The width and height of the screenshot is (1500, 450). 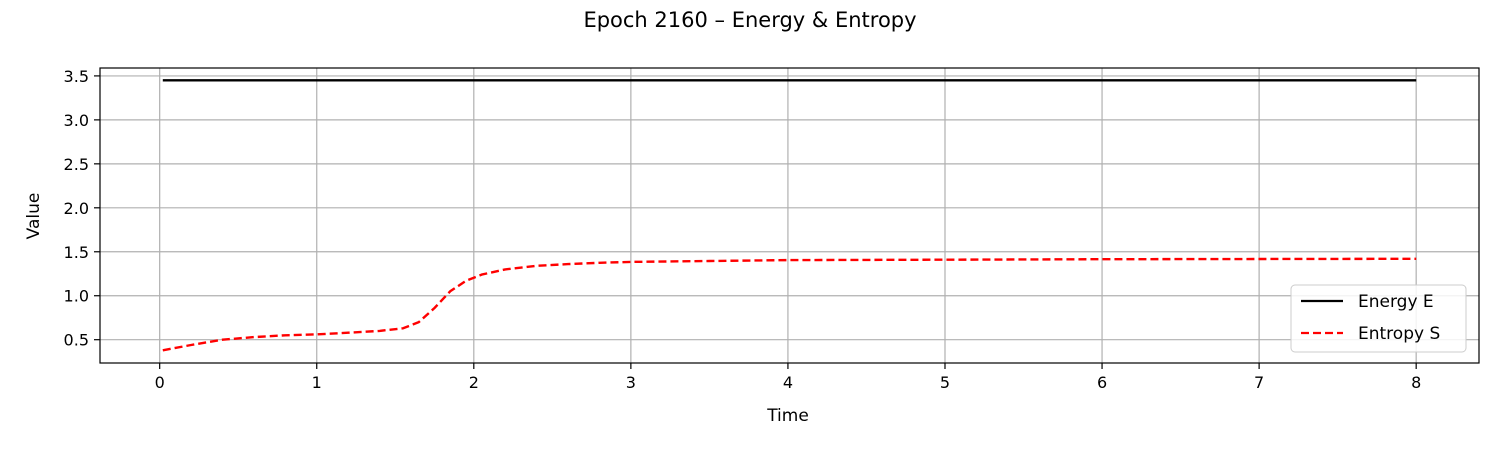 I want to click on x-tick-label: 4, so click(x=788, y=382).